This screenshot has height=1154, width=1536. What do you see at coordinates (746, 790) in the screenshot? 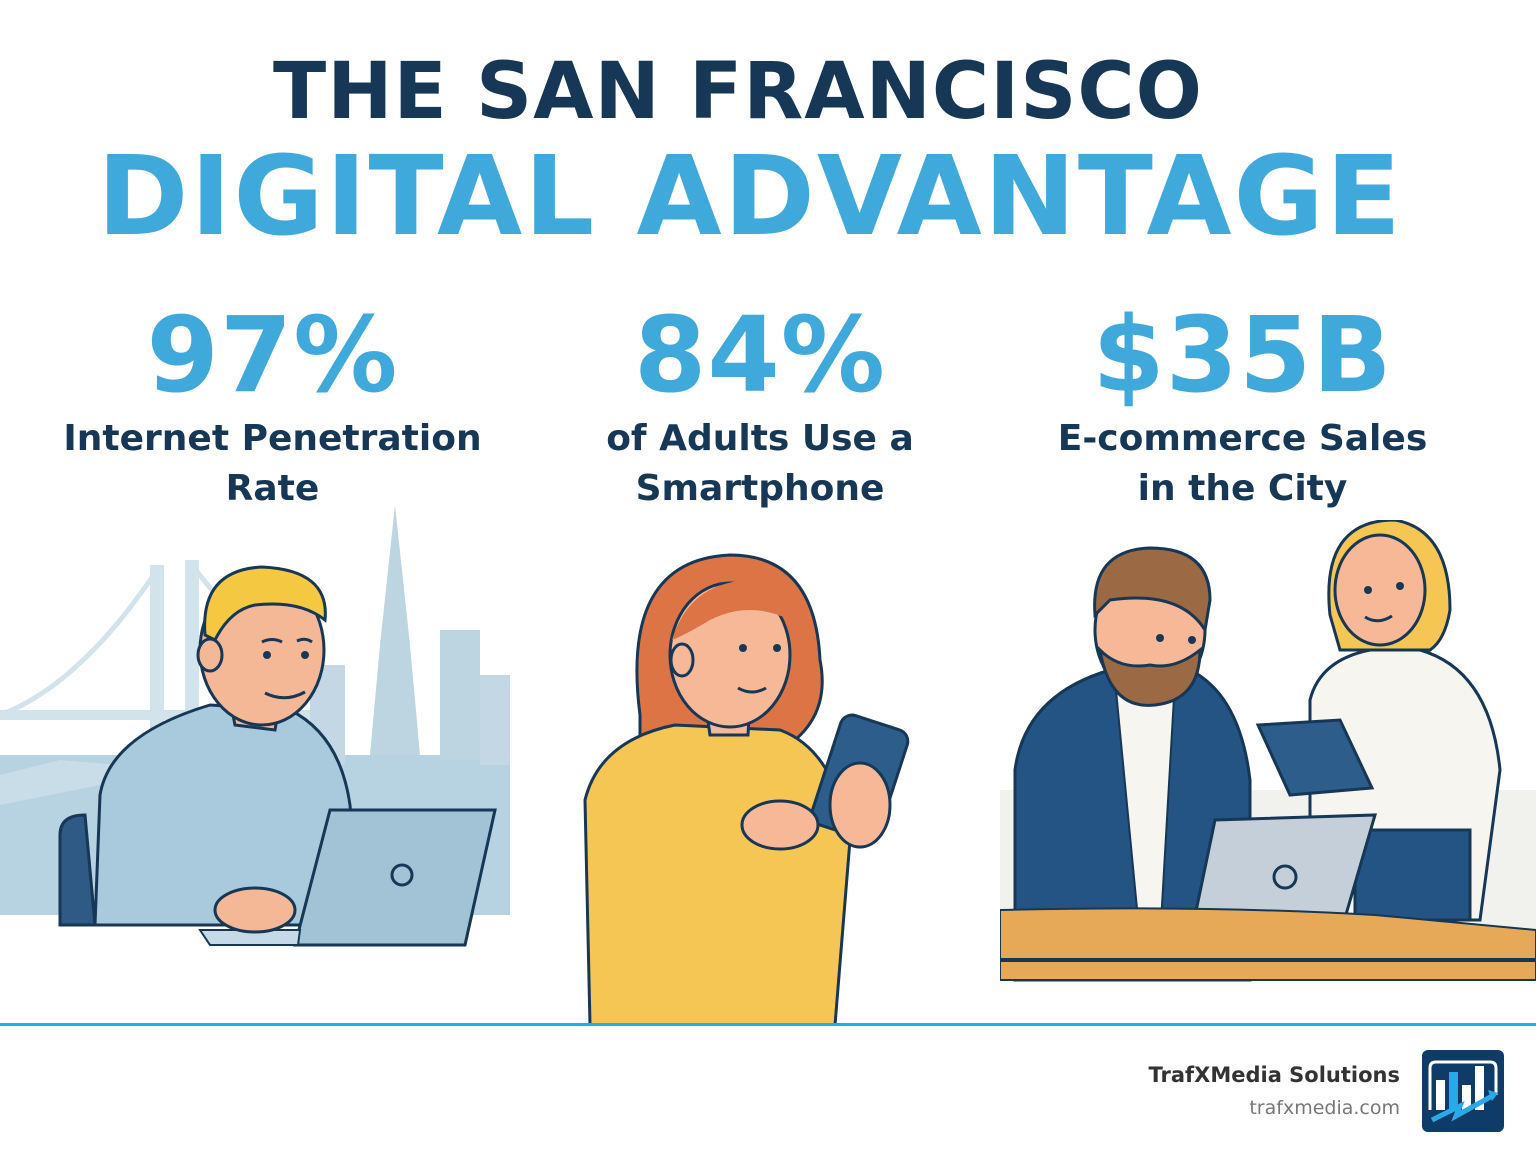
I see `woman-phone-icon` at bounding box center [746, 790].